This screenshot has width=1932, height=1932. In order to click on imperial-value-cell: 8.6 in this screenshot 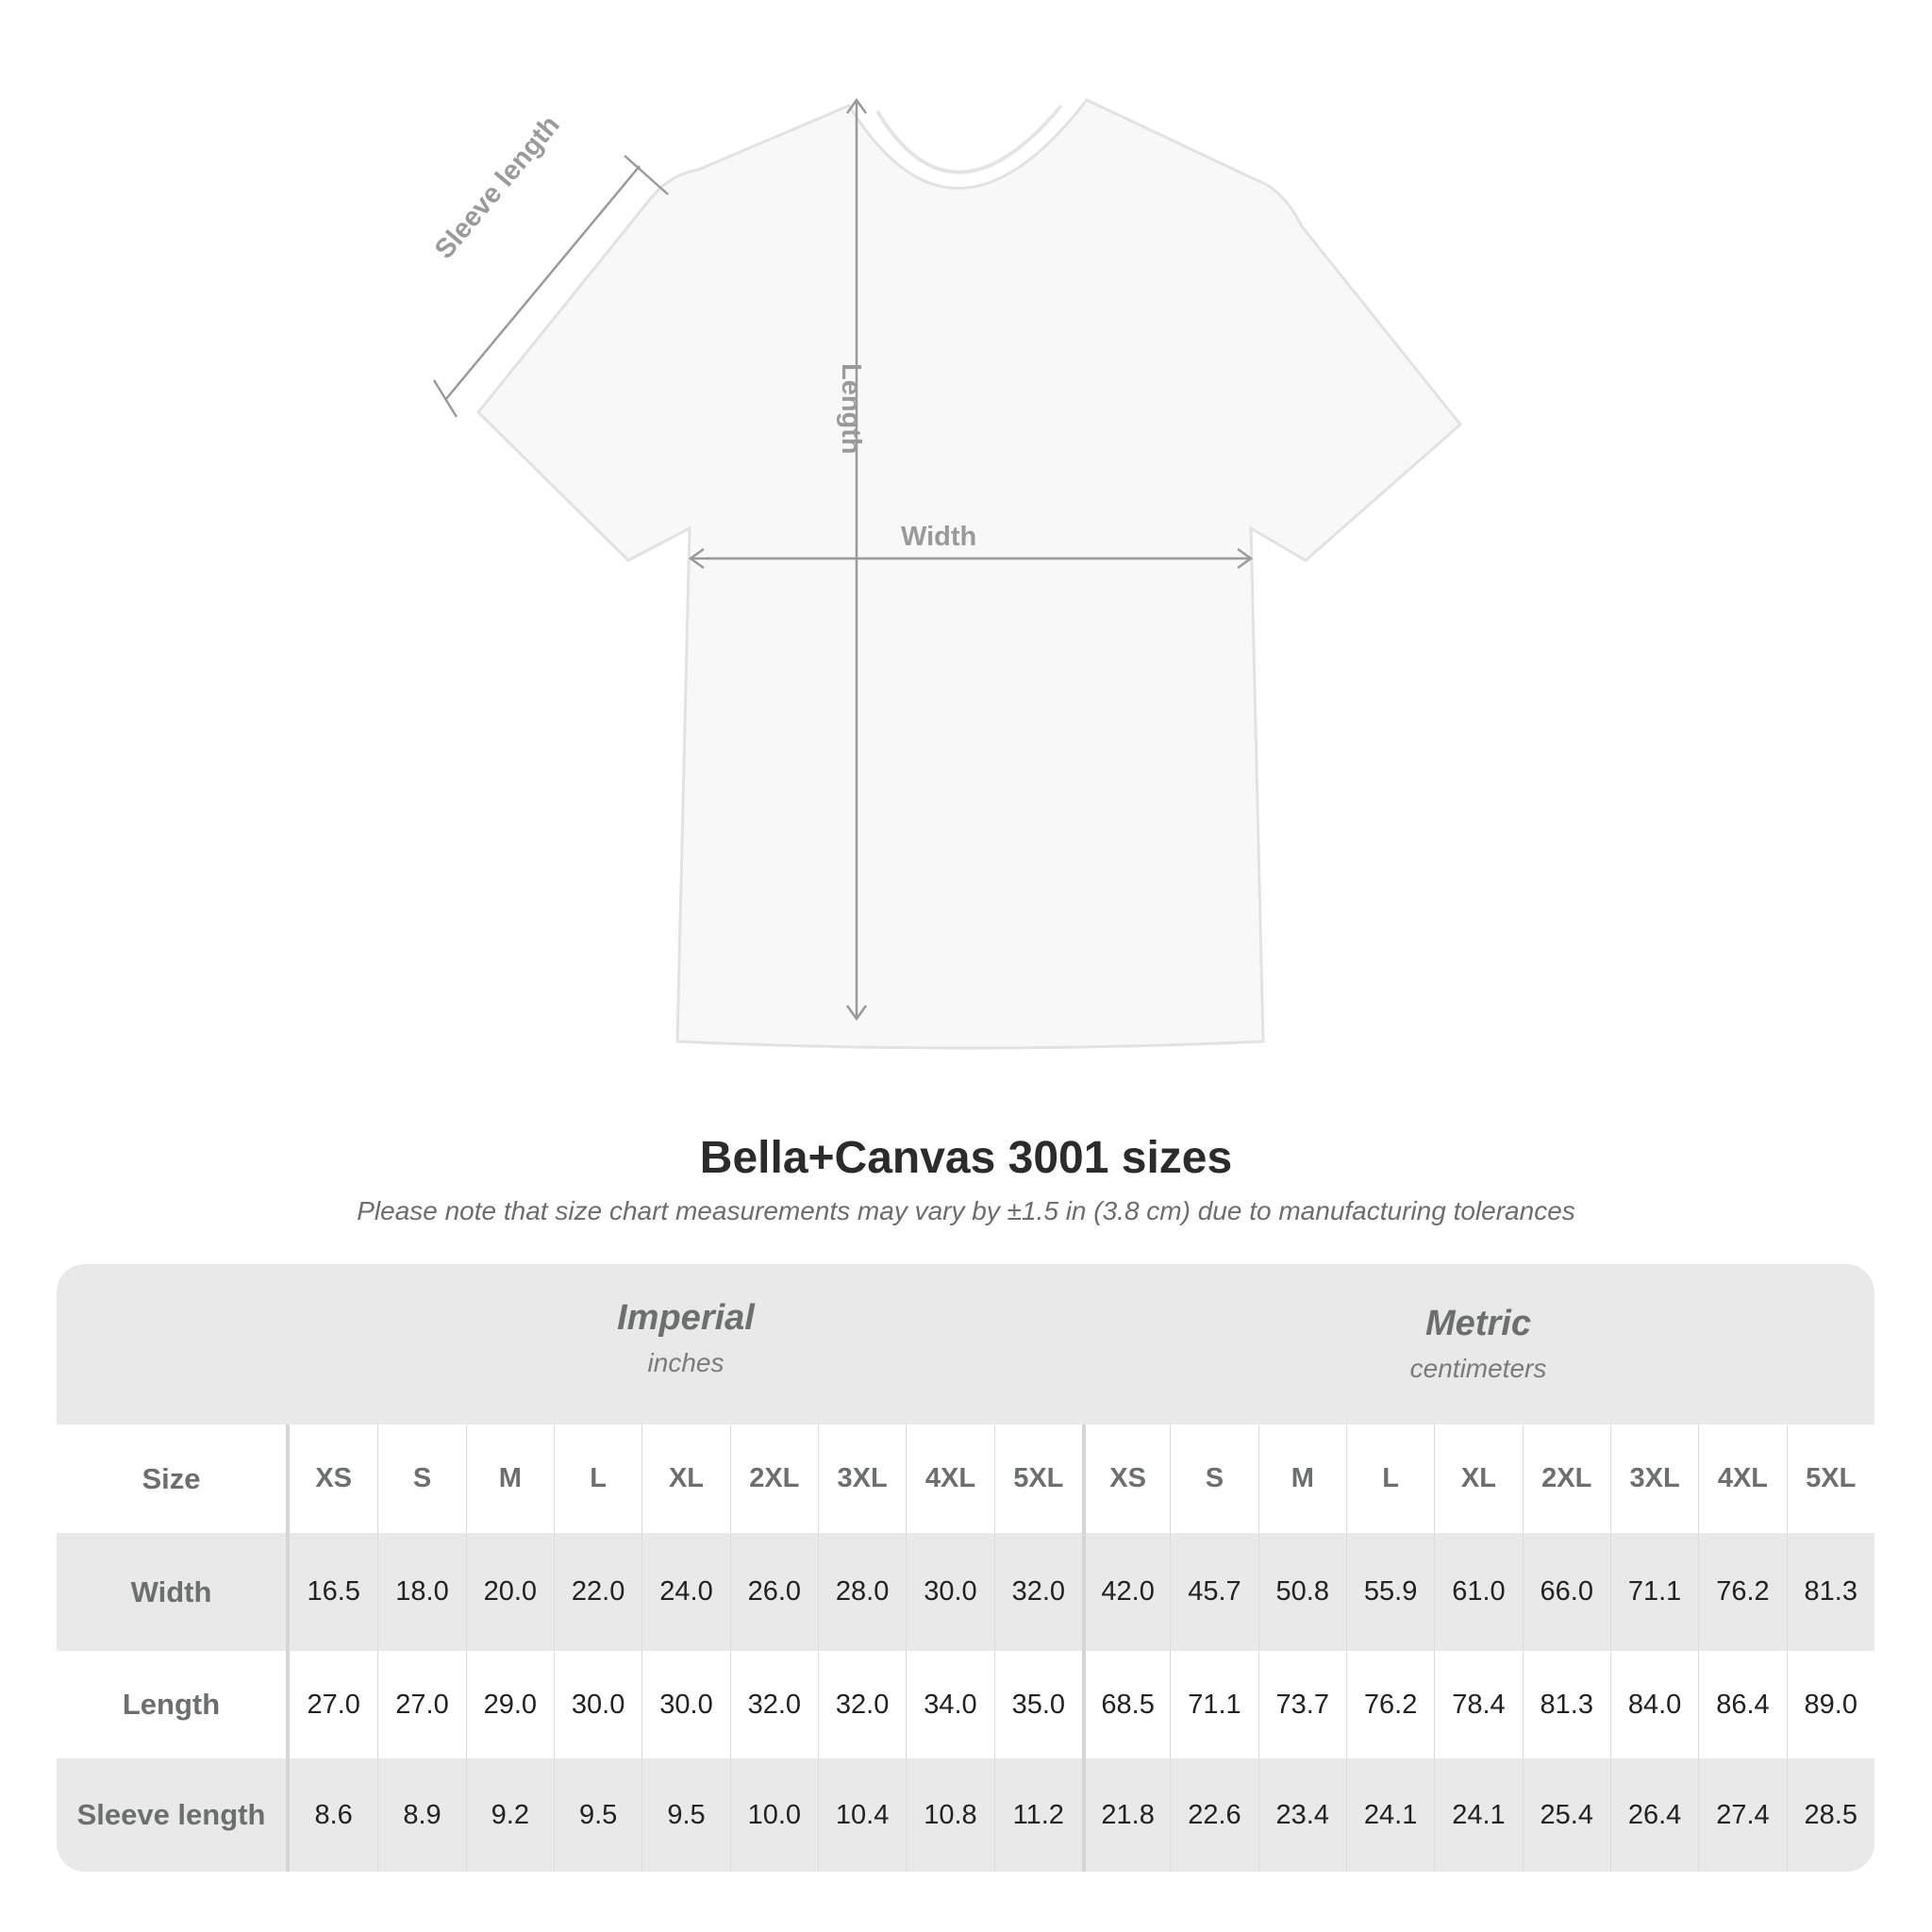, I will do `click(334, 1814)`.